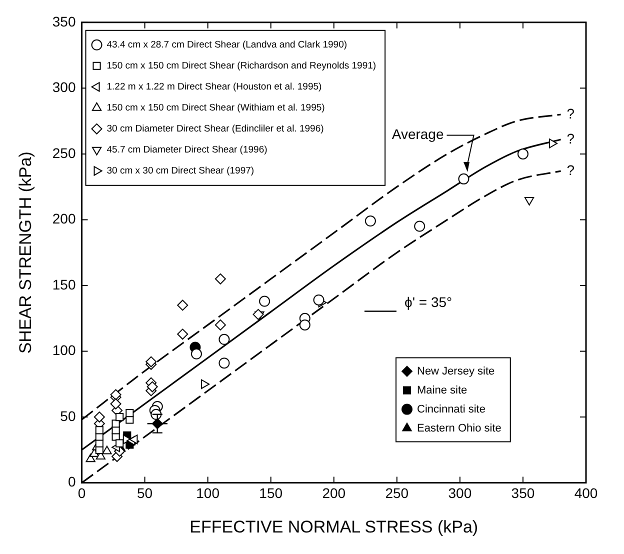  What do you see at coordinates (459, 428) in the screenshot?
I see `legend-label: Eastern Ohio site` at bounding box center [459, 428].